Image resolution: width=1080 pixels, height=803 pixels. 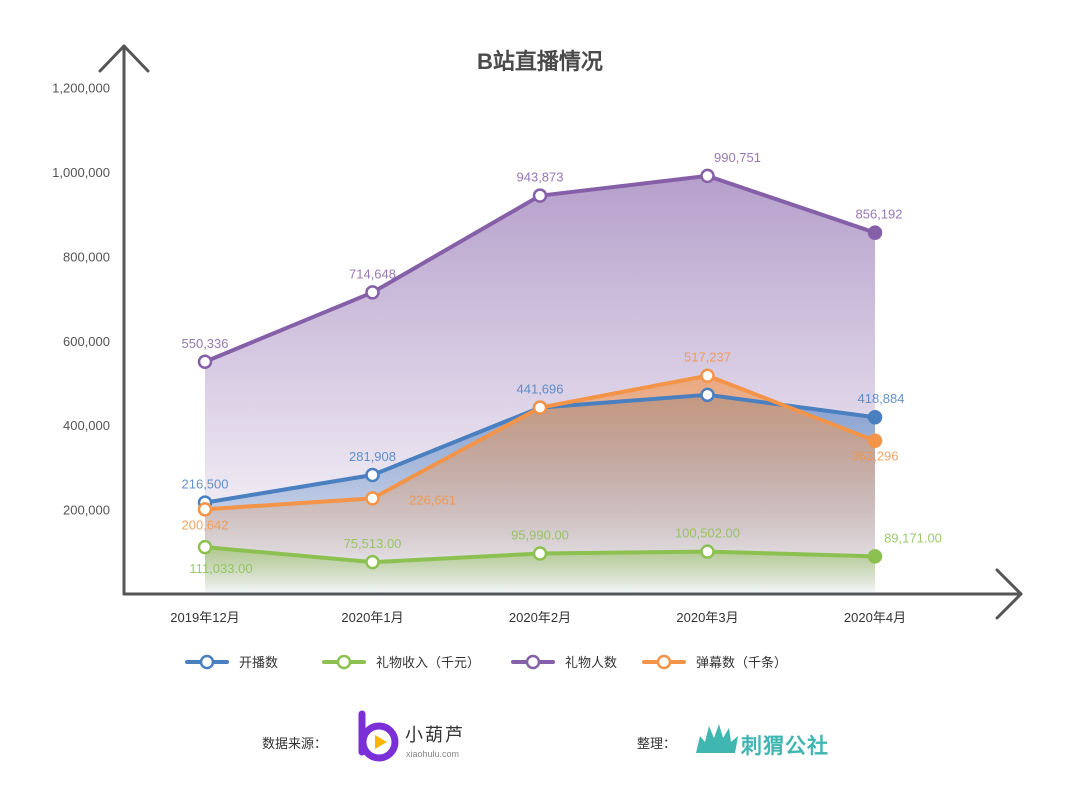 What do you see at coordinates (540, 177) in the screenshot?
I see `data-label-gift-users: 943,873` at bounding box center [540, 177].